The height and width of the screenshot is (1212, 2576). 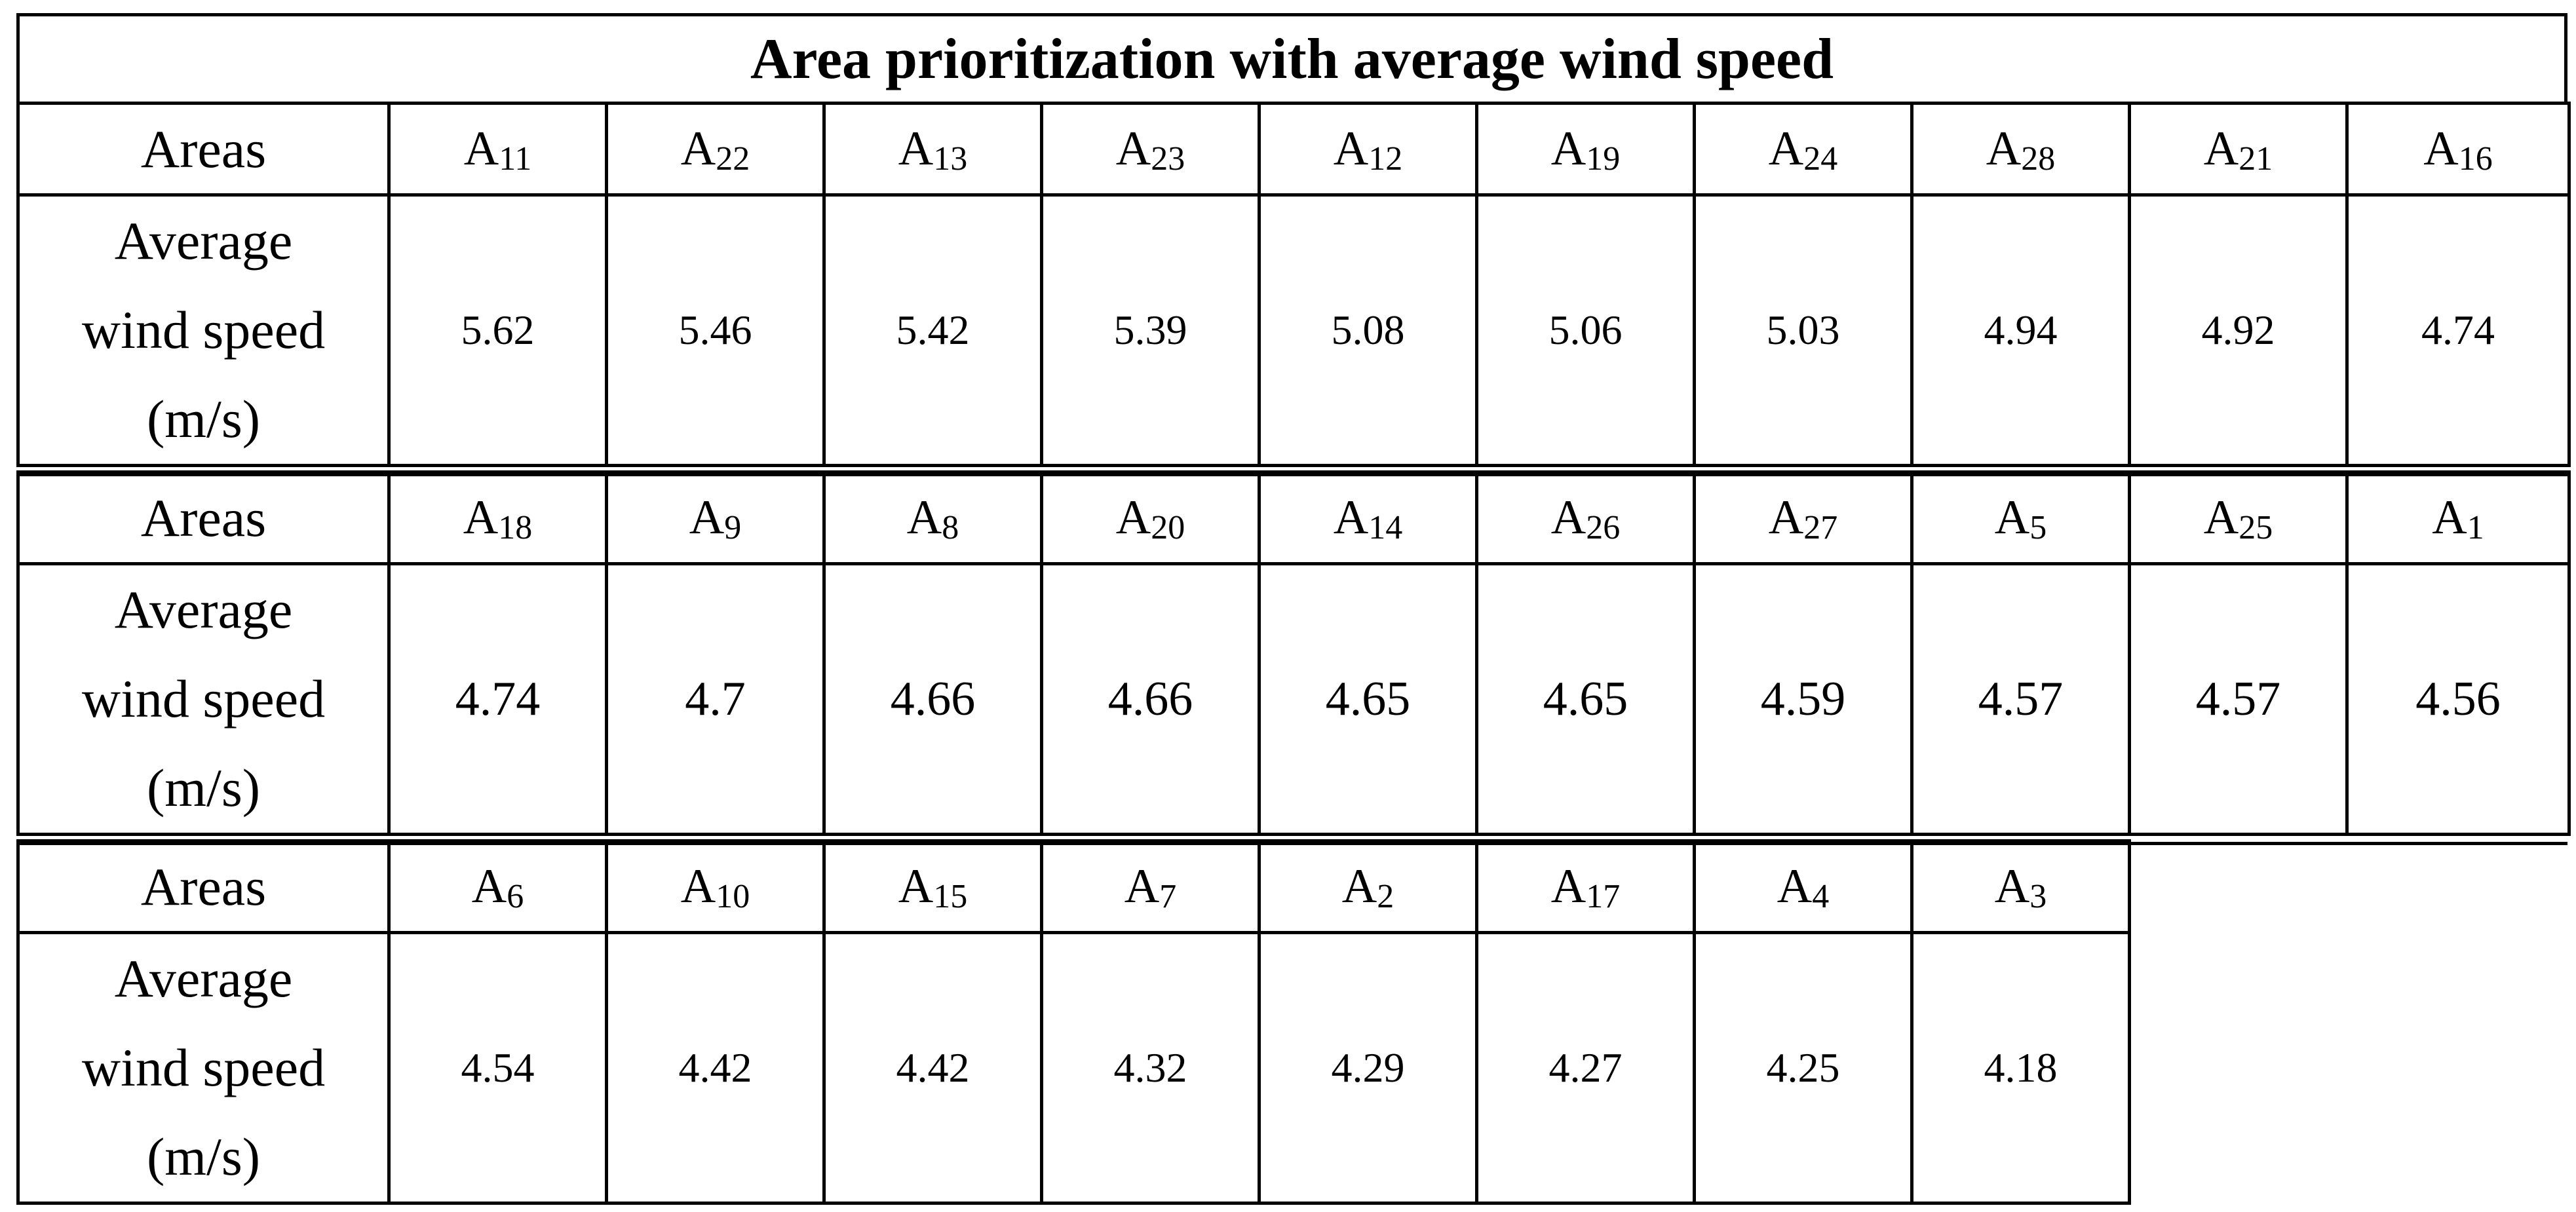 What do you see at coordinates (1150, 1068) in the screenshot?
I see `wind-speed-value: 4.32` at bounding box center [1150, 1068].